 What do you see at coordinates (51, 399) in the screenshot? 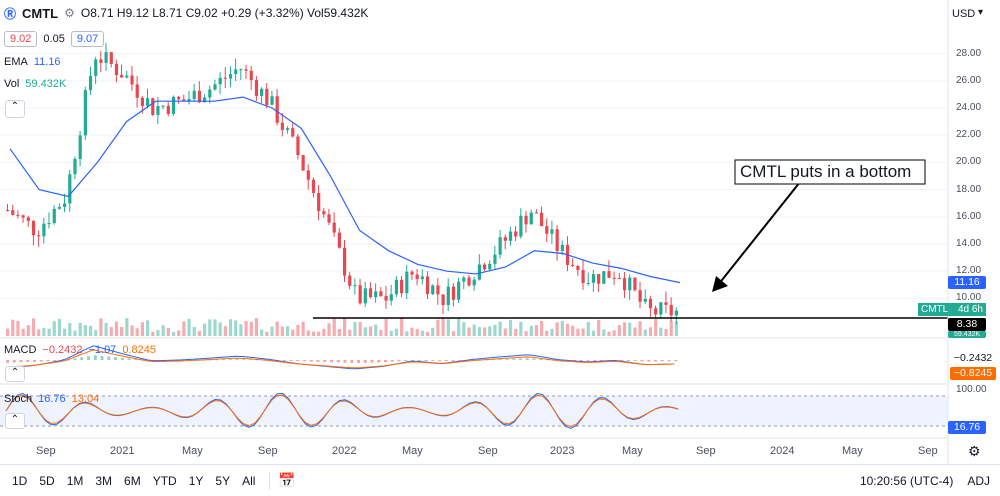
I see `stoch-legend: Stoch 16.76 13.04` at bounding box center [51, 399].